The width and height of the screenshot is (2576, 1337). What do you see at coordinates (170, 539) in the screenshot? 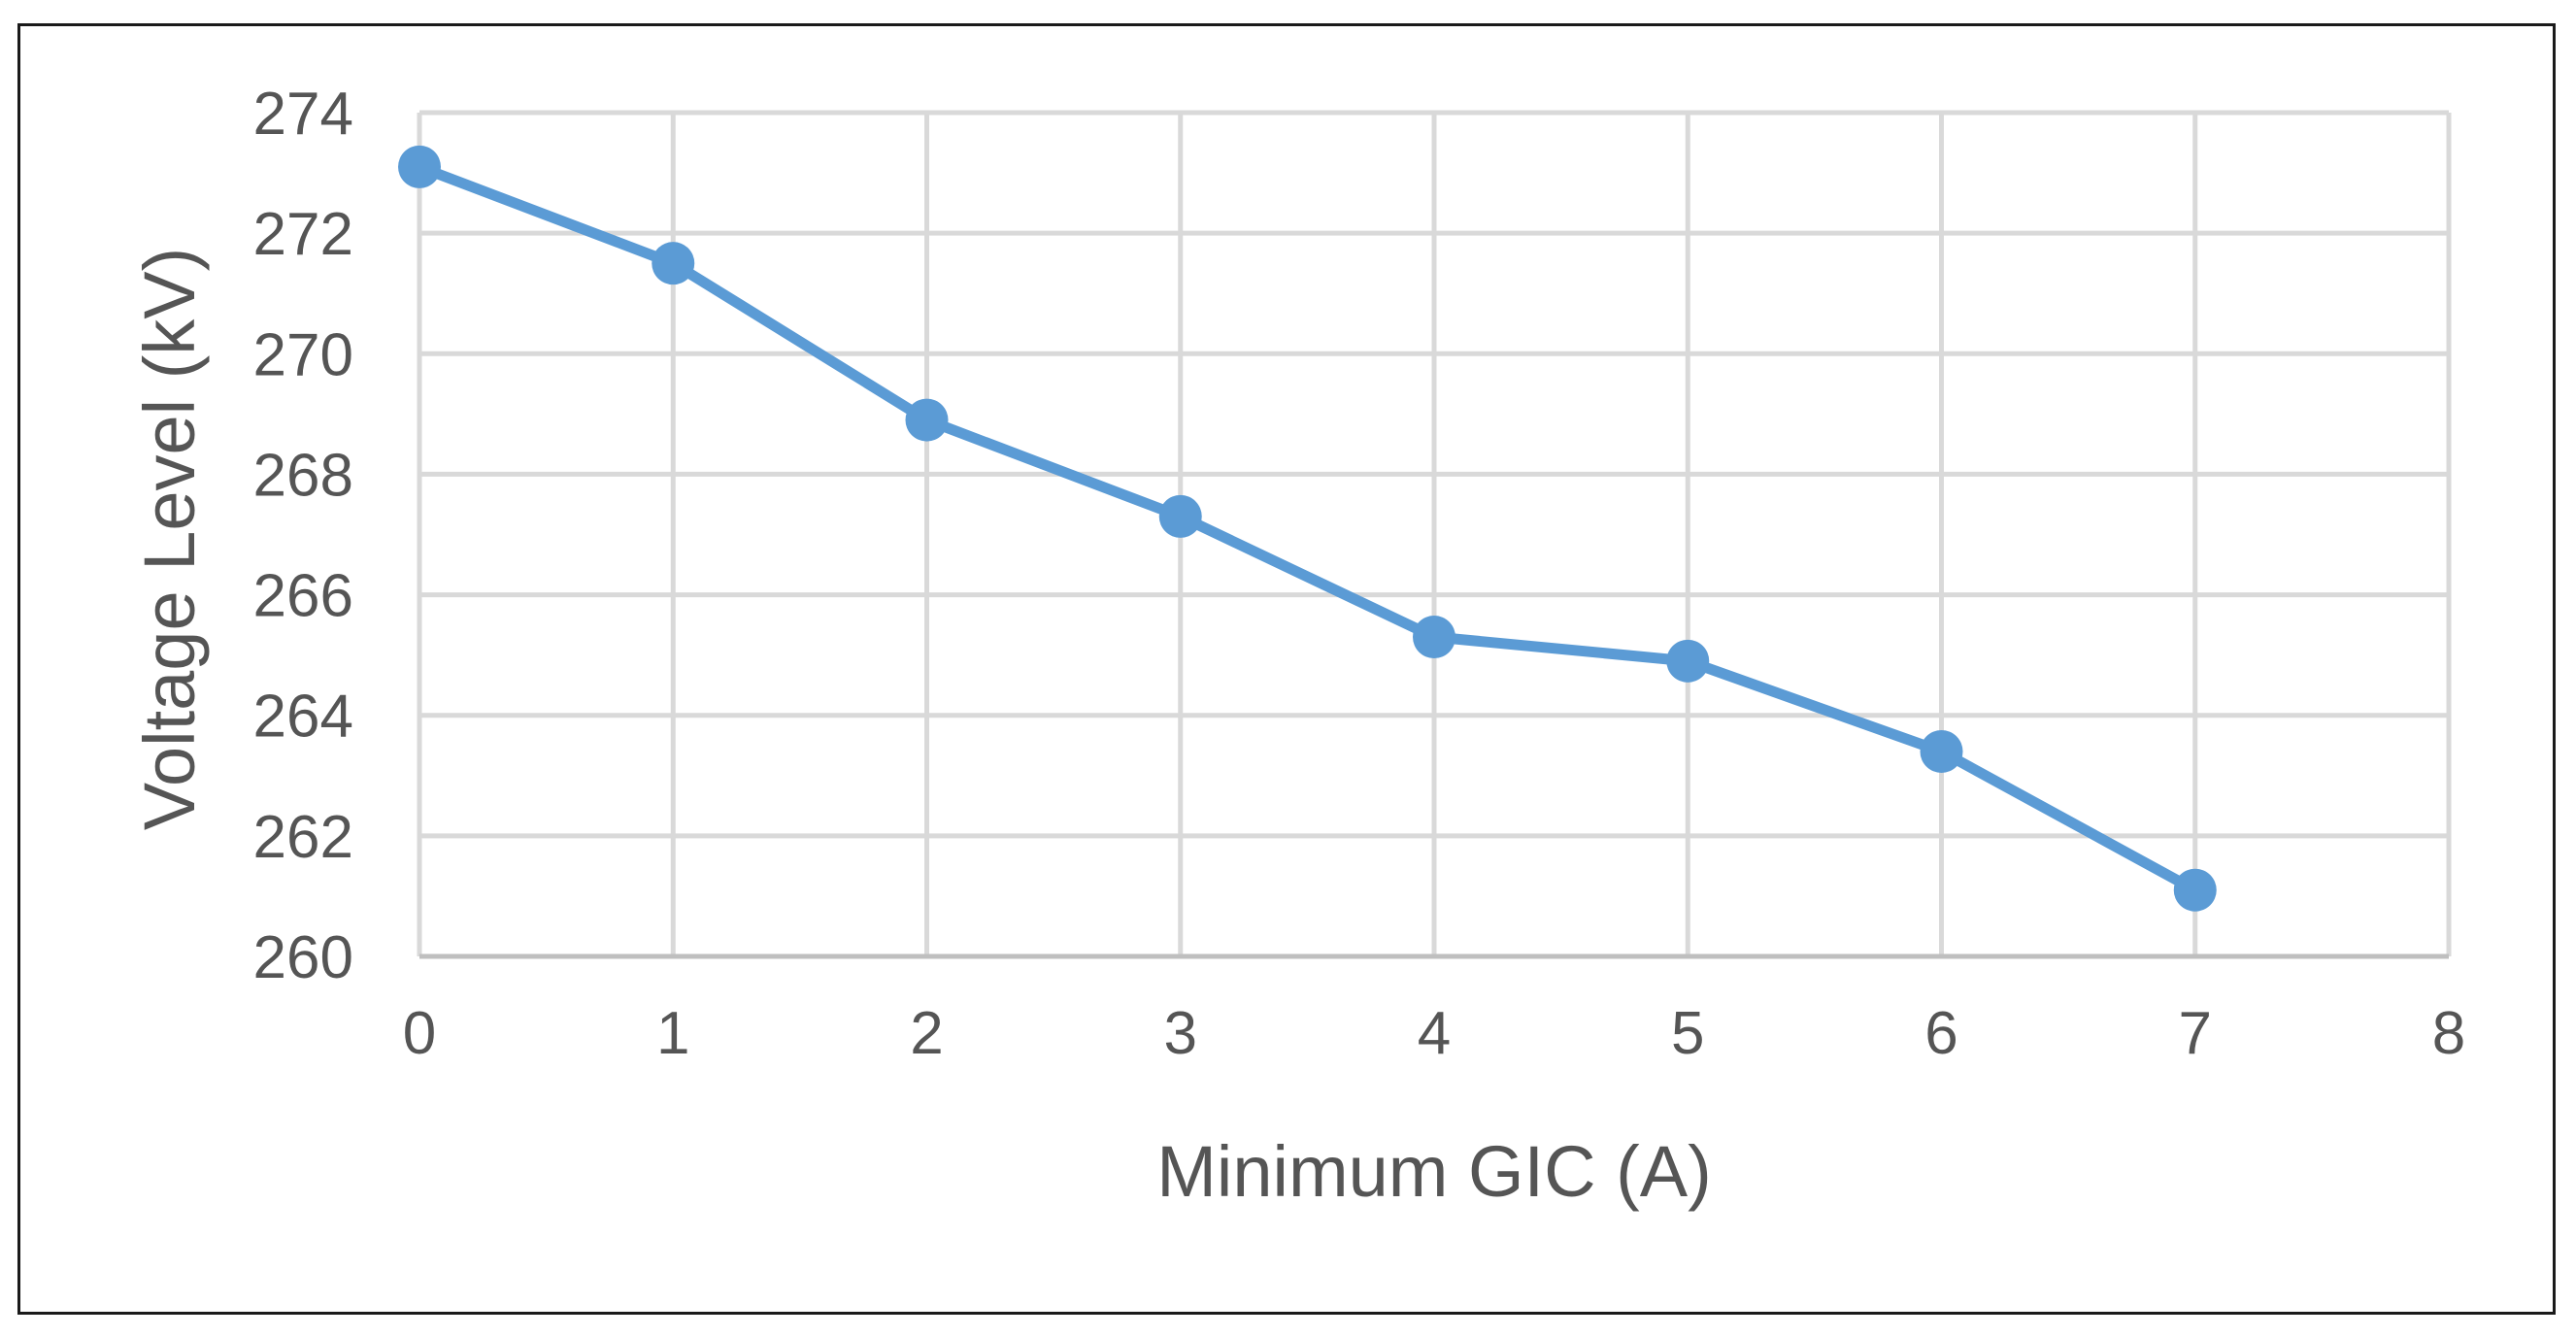
I see `y-axis-title: Voltage Level (kV)` at bounding box center [170, 539].